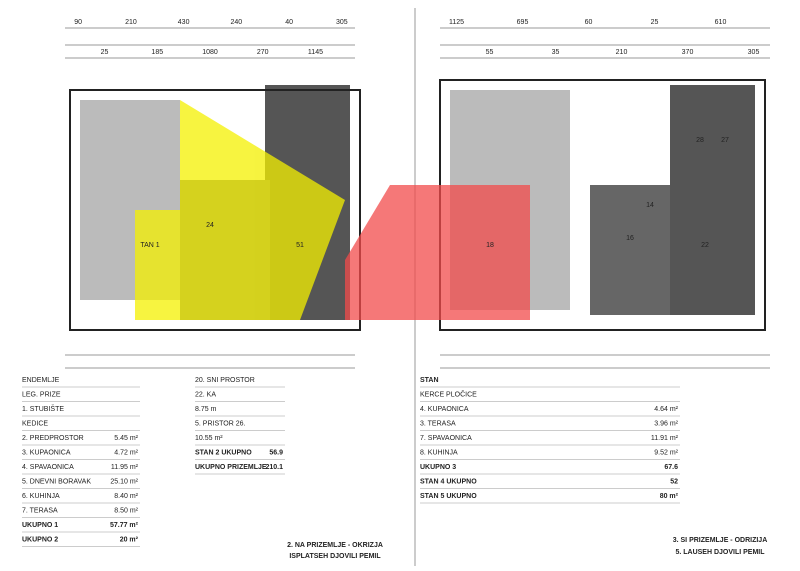 The width and height of the screenshot is (800, 571). Describe the element at coordinates (720, 540) in the screenshot. I see `caption: 3. SI PRIZEMLJE - ODRIZIJA` at that location.